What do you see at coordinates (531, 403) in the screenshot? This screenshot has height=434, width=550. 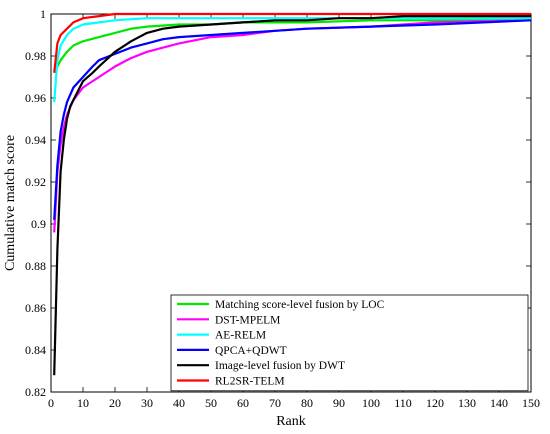 I see `x-tick-label: 150` at bounding box center [531, 403].